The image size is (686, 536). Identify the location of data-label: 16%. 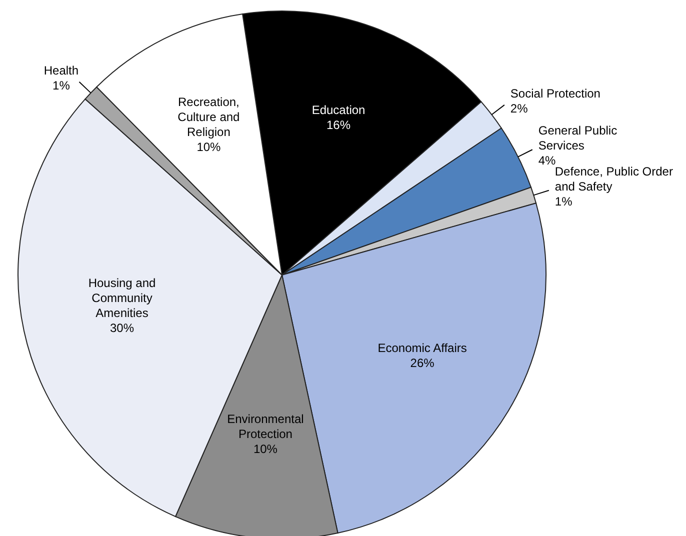
(338, 125).